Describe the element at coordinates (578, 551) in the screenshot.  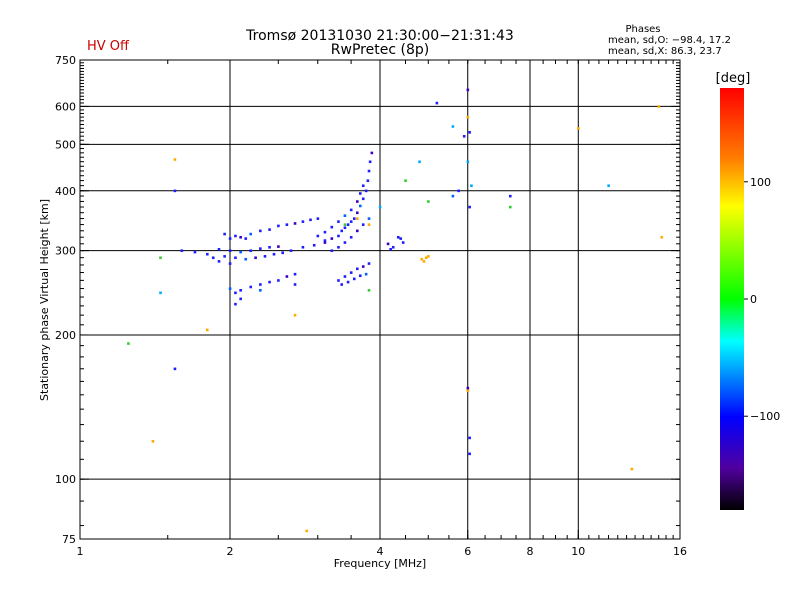
I see `x-tick-label: 10` at that location.